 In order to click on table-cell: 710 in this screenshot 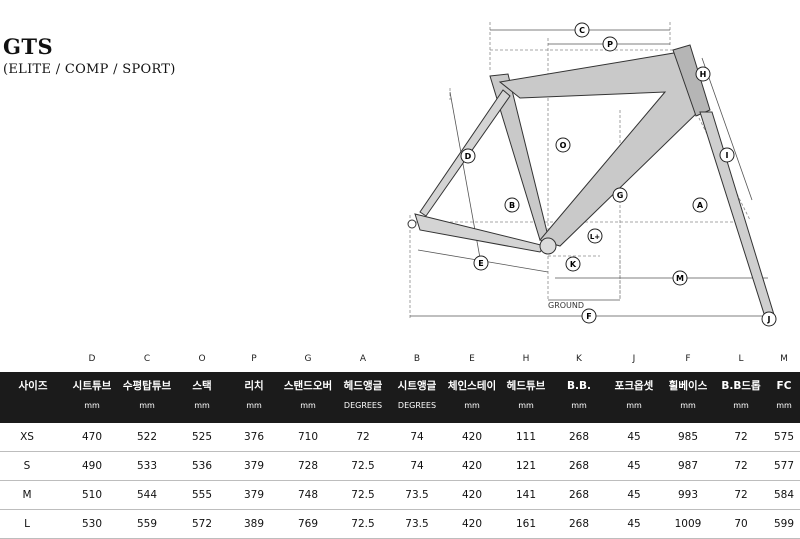, I will do `click(308, 437)`.